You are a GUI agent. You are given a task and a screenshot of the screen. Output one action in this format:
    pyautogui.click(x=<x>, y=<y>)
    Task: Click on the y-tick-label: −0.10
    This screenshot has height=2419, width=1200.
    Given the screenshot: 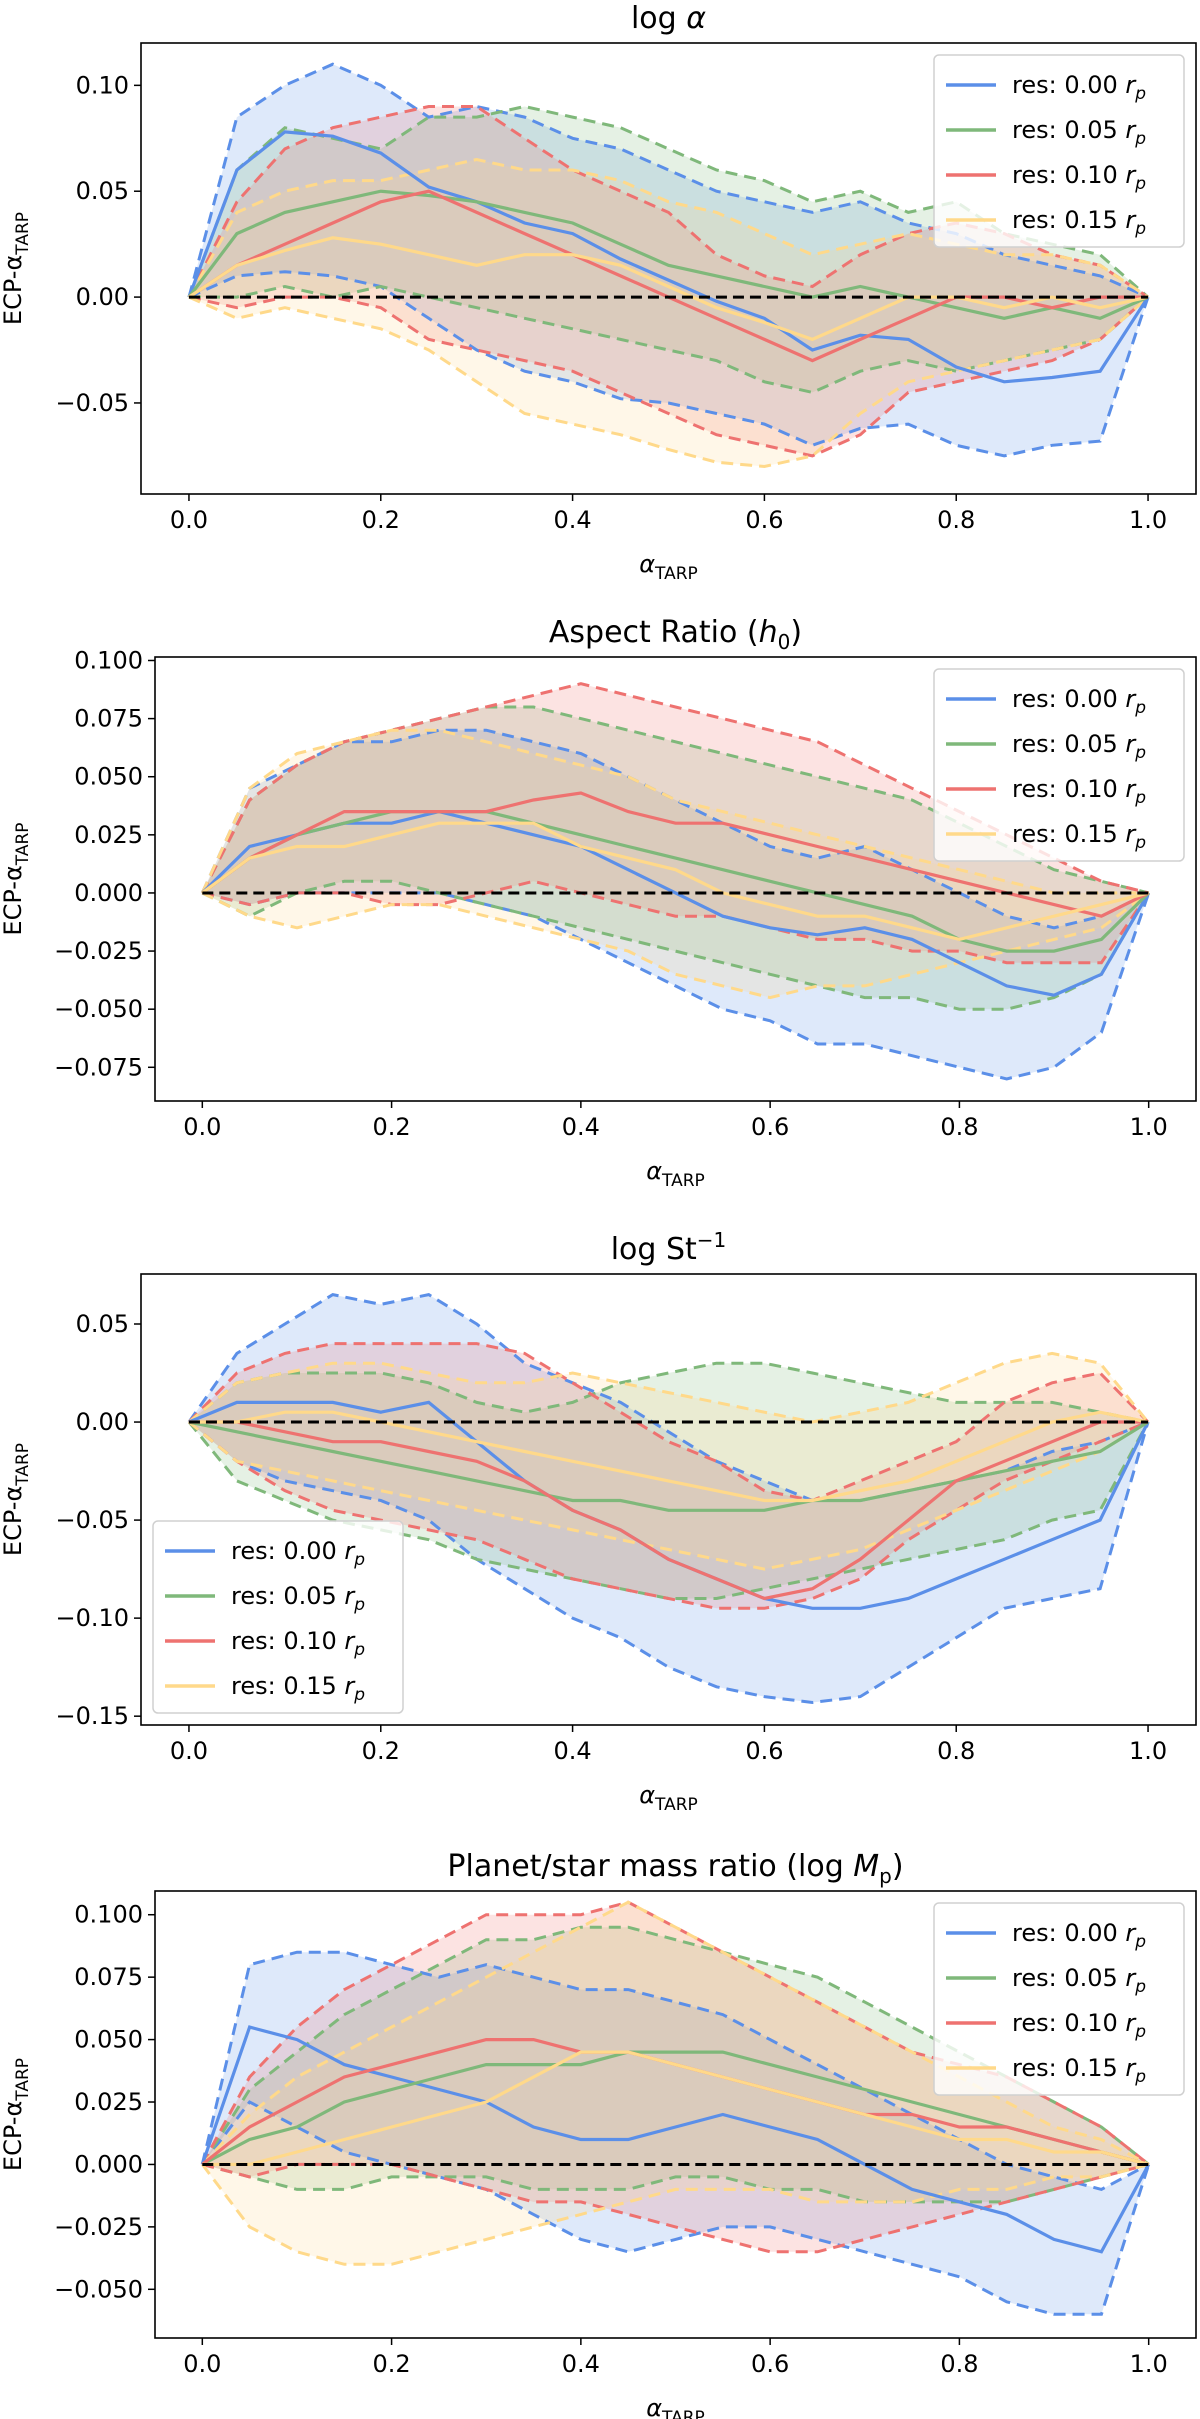 What is the action you would take?
    pyautogui.click(x=92, y=1618)
    